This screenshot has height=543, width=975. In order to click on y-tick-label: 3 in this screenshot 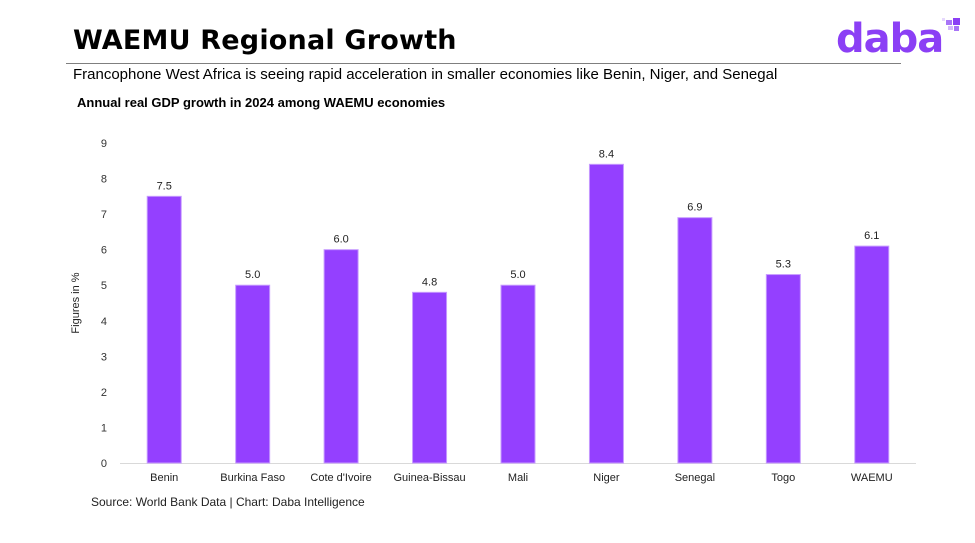, I will do `click(104, 357)`.